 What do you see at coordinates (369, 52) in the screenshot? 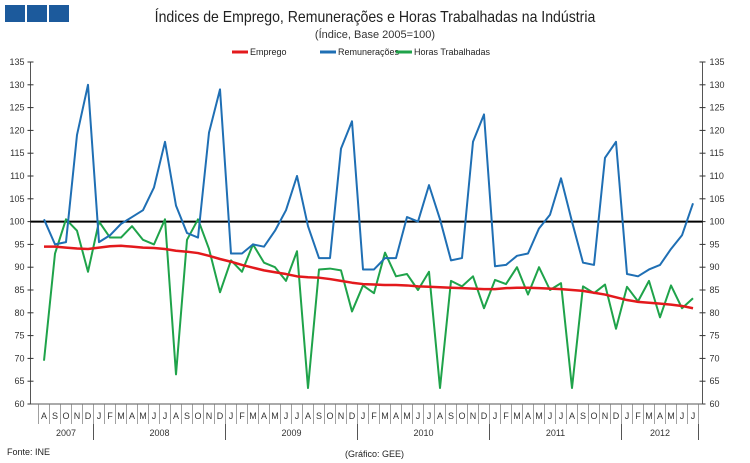
I see `legend-label: Remunerações` at bounding box center [369, 52].